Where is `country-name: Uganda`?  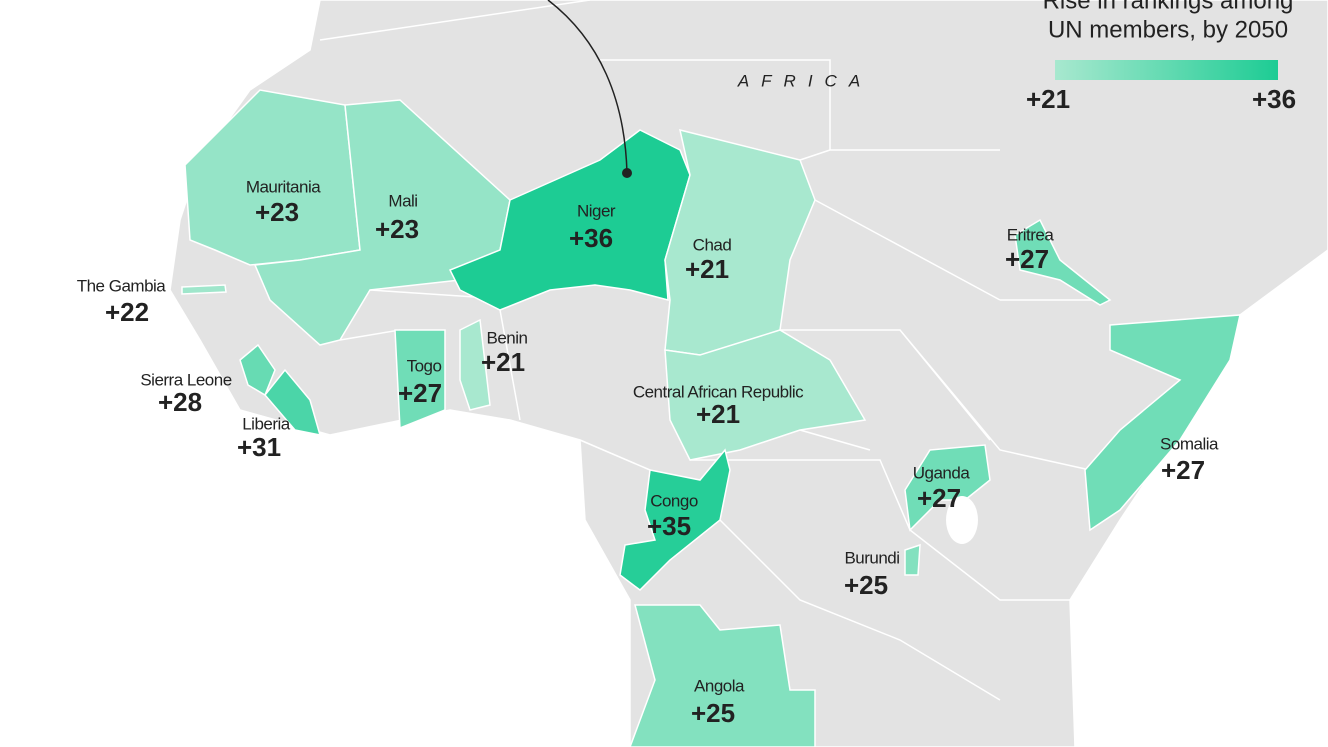
country-name: Uganda is located at coordinates (942, 472).